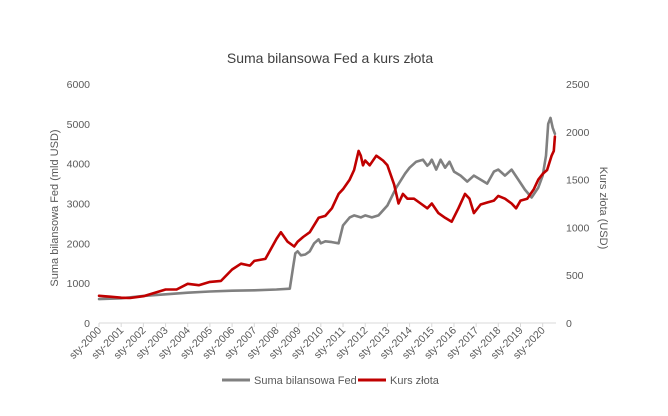  What do you see at coordinates (578, 228) in the screenshot?
I see `y-right-tick-label: 1000` at bounding box center [578, 228].